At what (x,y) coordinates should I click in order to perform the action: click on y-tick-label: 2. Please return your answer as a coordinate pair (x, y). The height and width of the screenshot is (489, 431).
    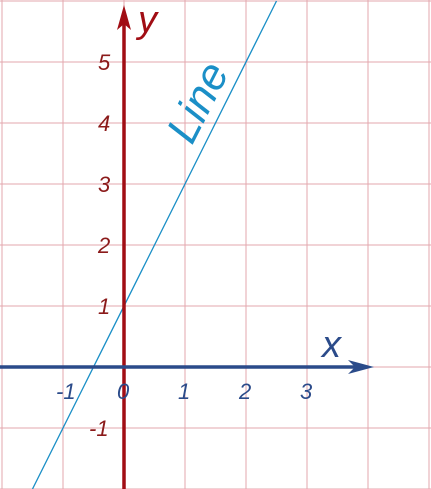
    Looking at the image, I should click on (103, 245).